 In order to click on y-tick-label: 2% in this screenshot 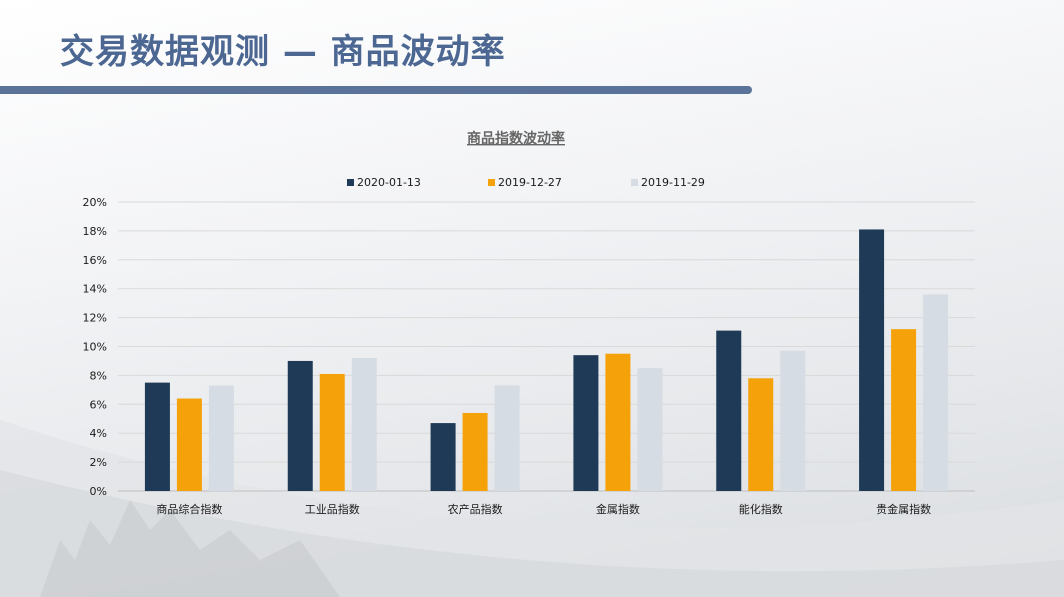, I will do `click(98, 462)`.